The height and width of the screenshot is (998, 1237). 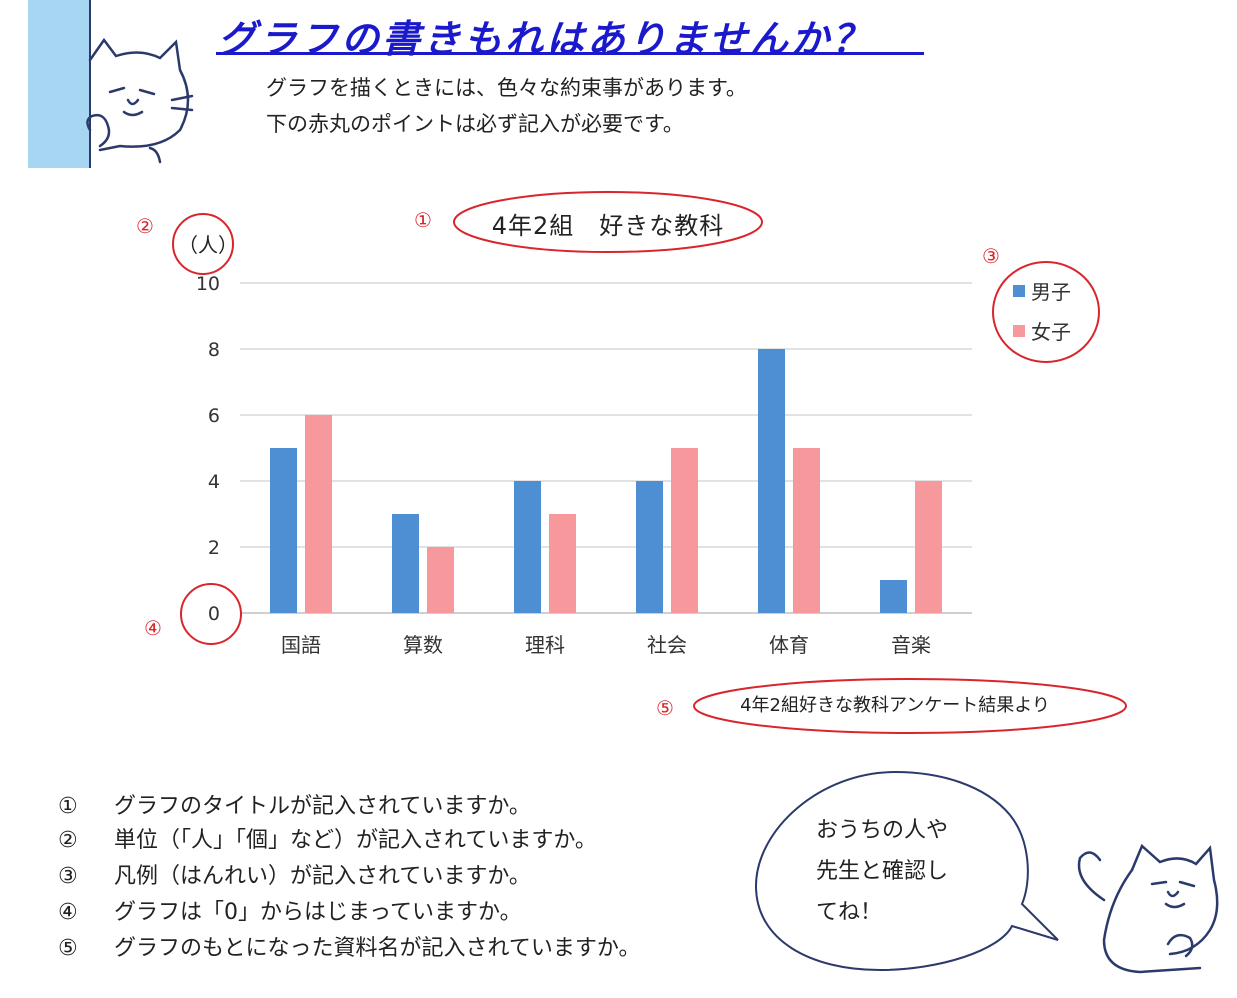 I want to click on speech-bubble, so click(x=906, y=871).